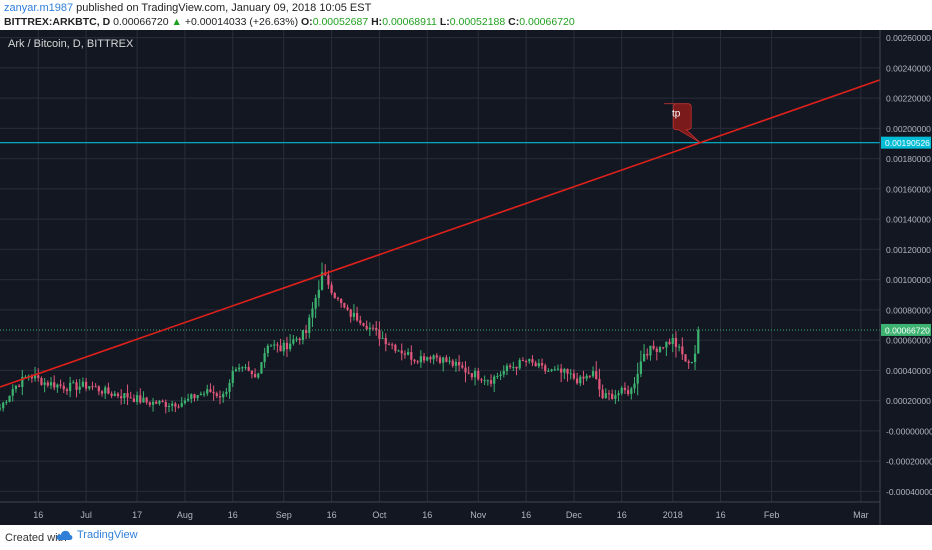 The width and height of the screenshot is (932, 550). I want to click on author-link: zanyar.m1987, so click(39, 8).